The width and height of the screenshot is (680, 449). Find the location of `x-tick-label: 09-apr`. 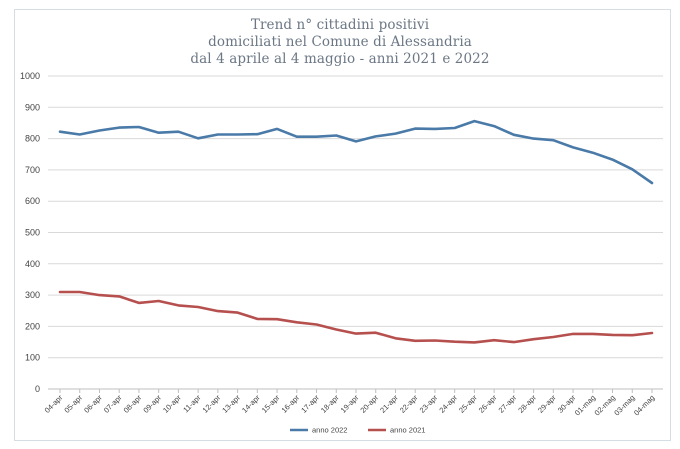

x-tick-label: 09-apr is located at coordinates (152, 404).